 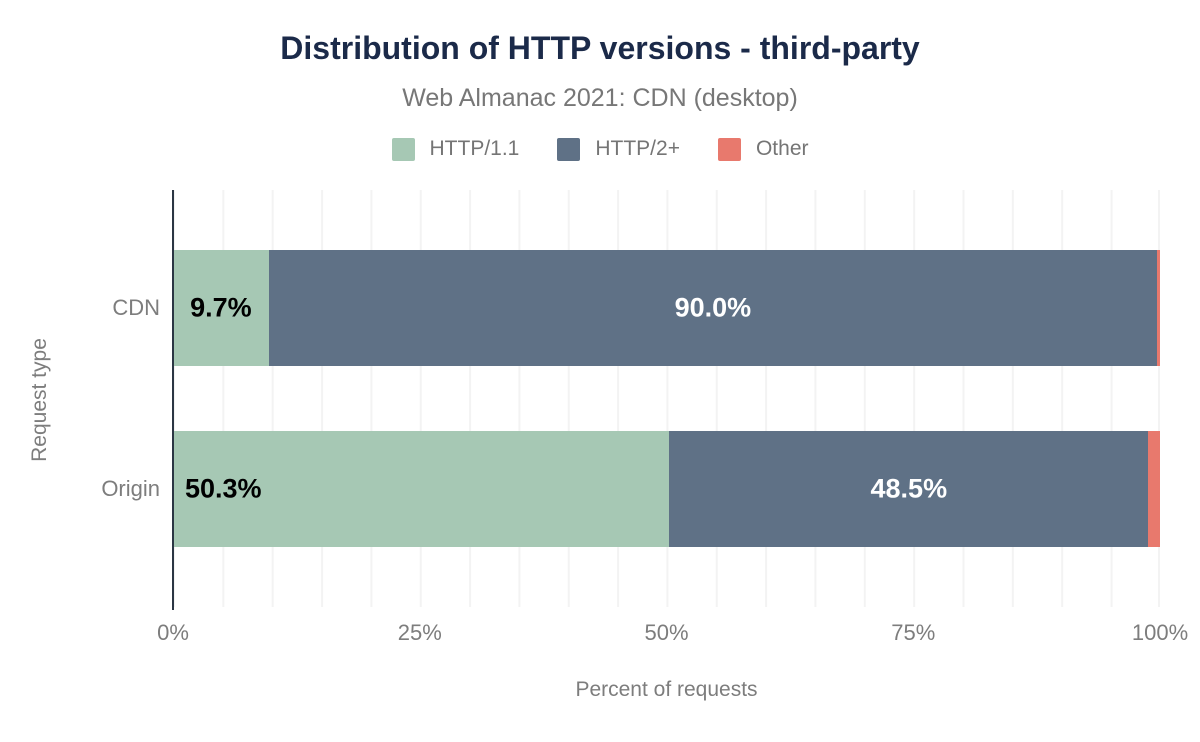 I want to click on legend-item-http-1-1: HTTP/1.1, so click(x=455, y=149).